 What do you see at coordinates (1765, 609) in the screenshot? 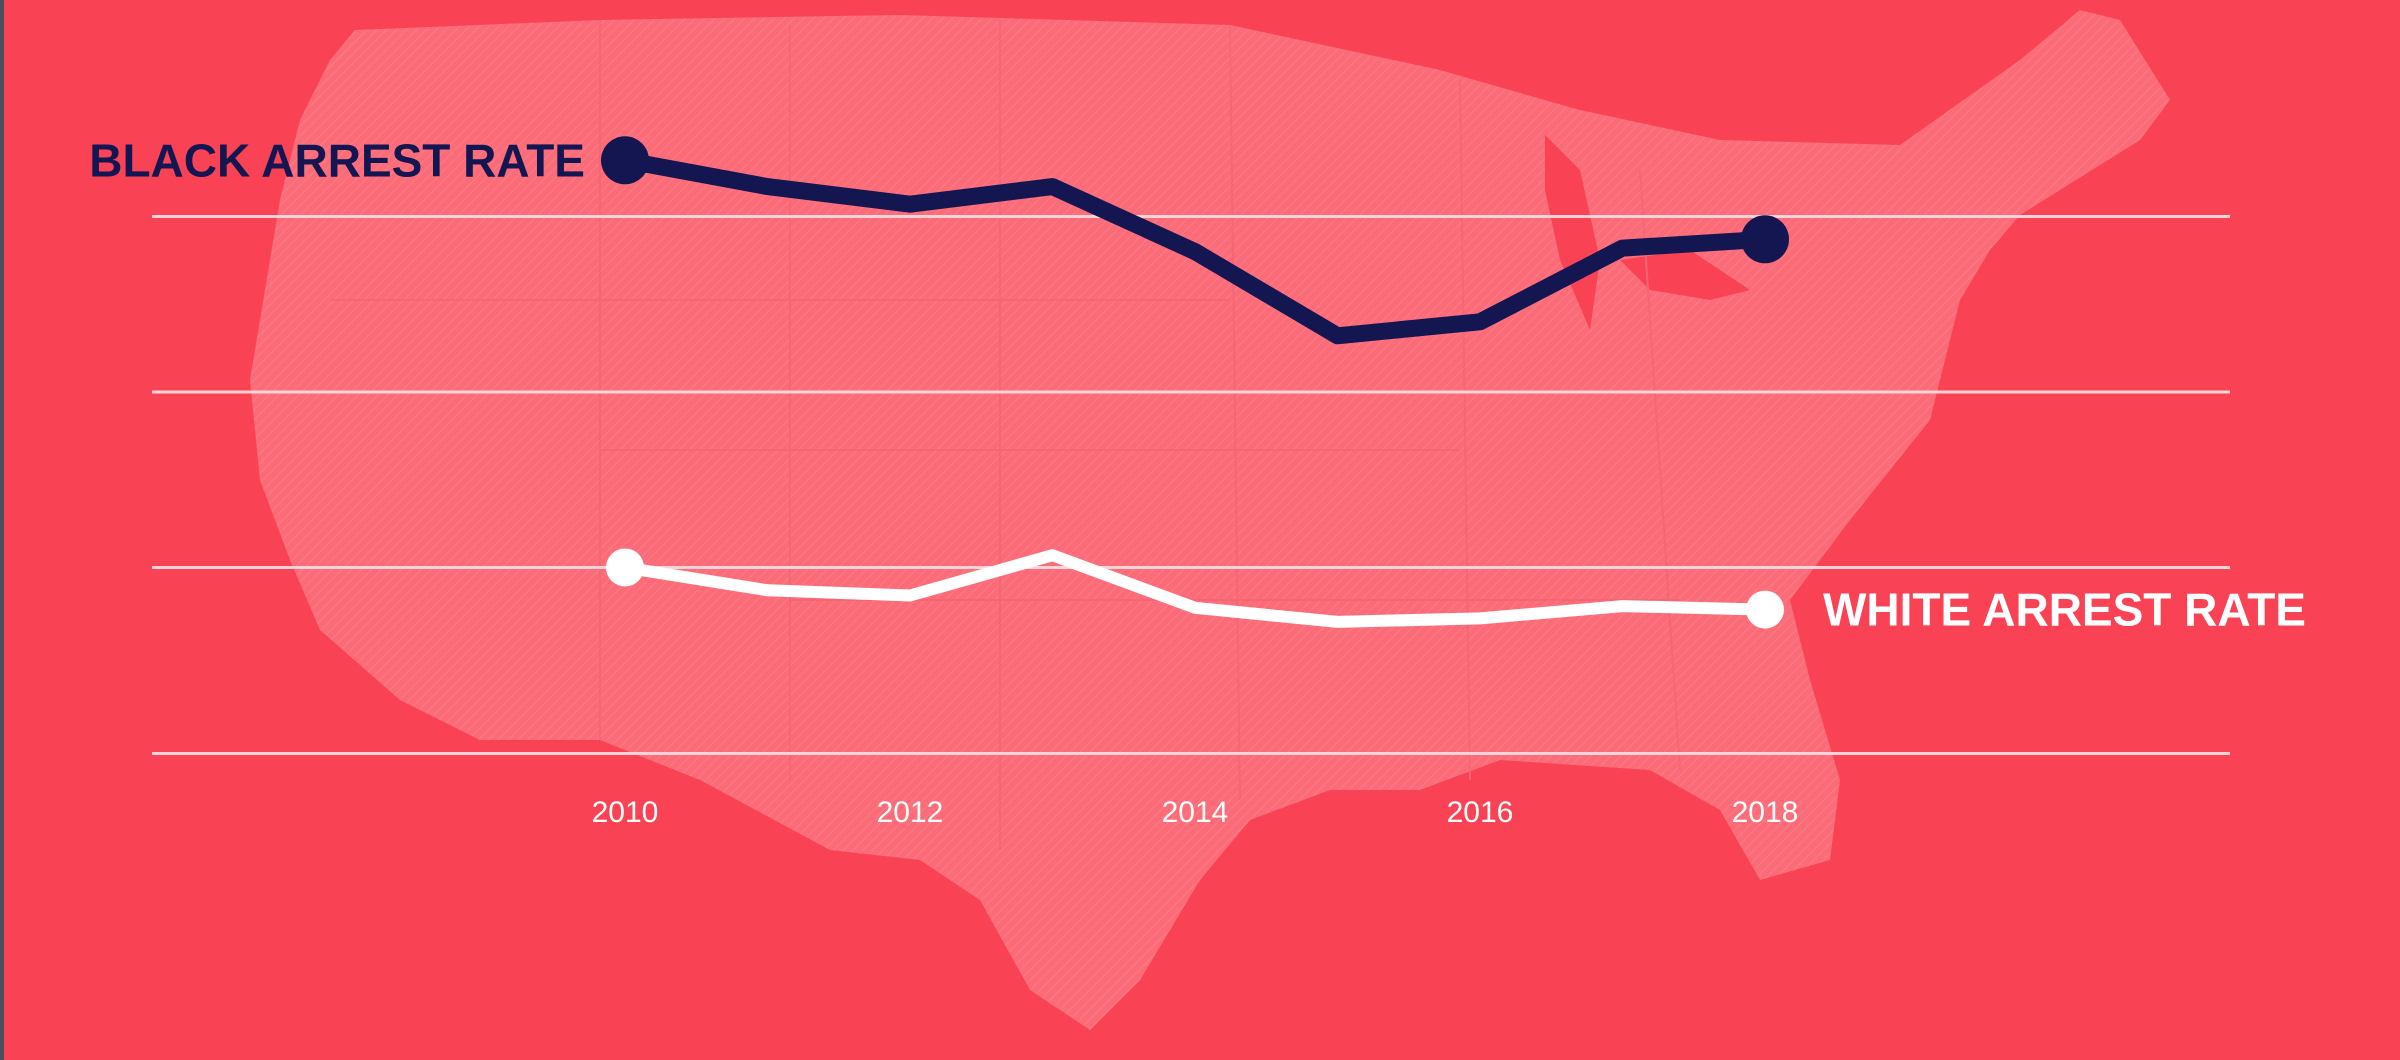
I see `white-arrest-rate-point-2018` at bounding box center [1765, 609].